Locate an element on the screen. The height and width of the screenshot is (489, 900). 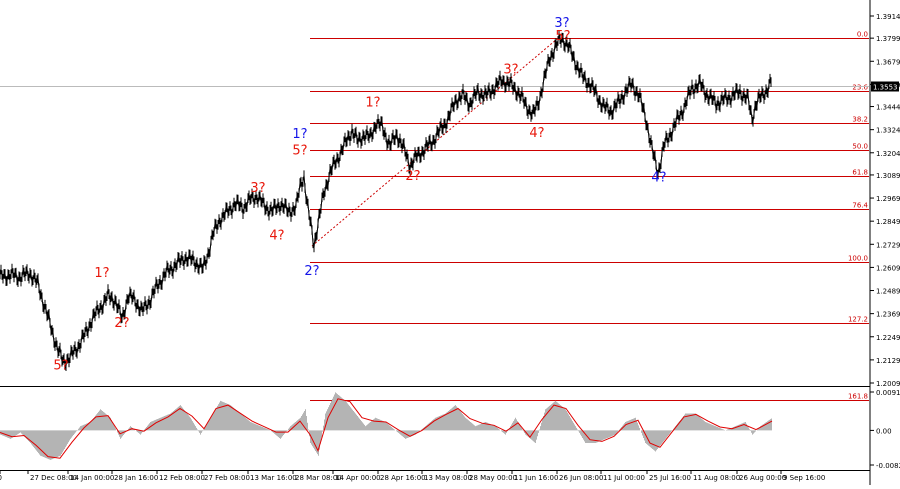
y-tick-label: 1.2129 is located at coordinates (888, 361).